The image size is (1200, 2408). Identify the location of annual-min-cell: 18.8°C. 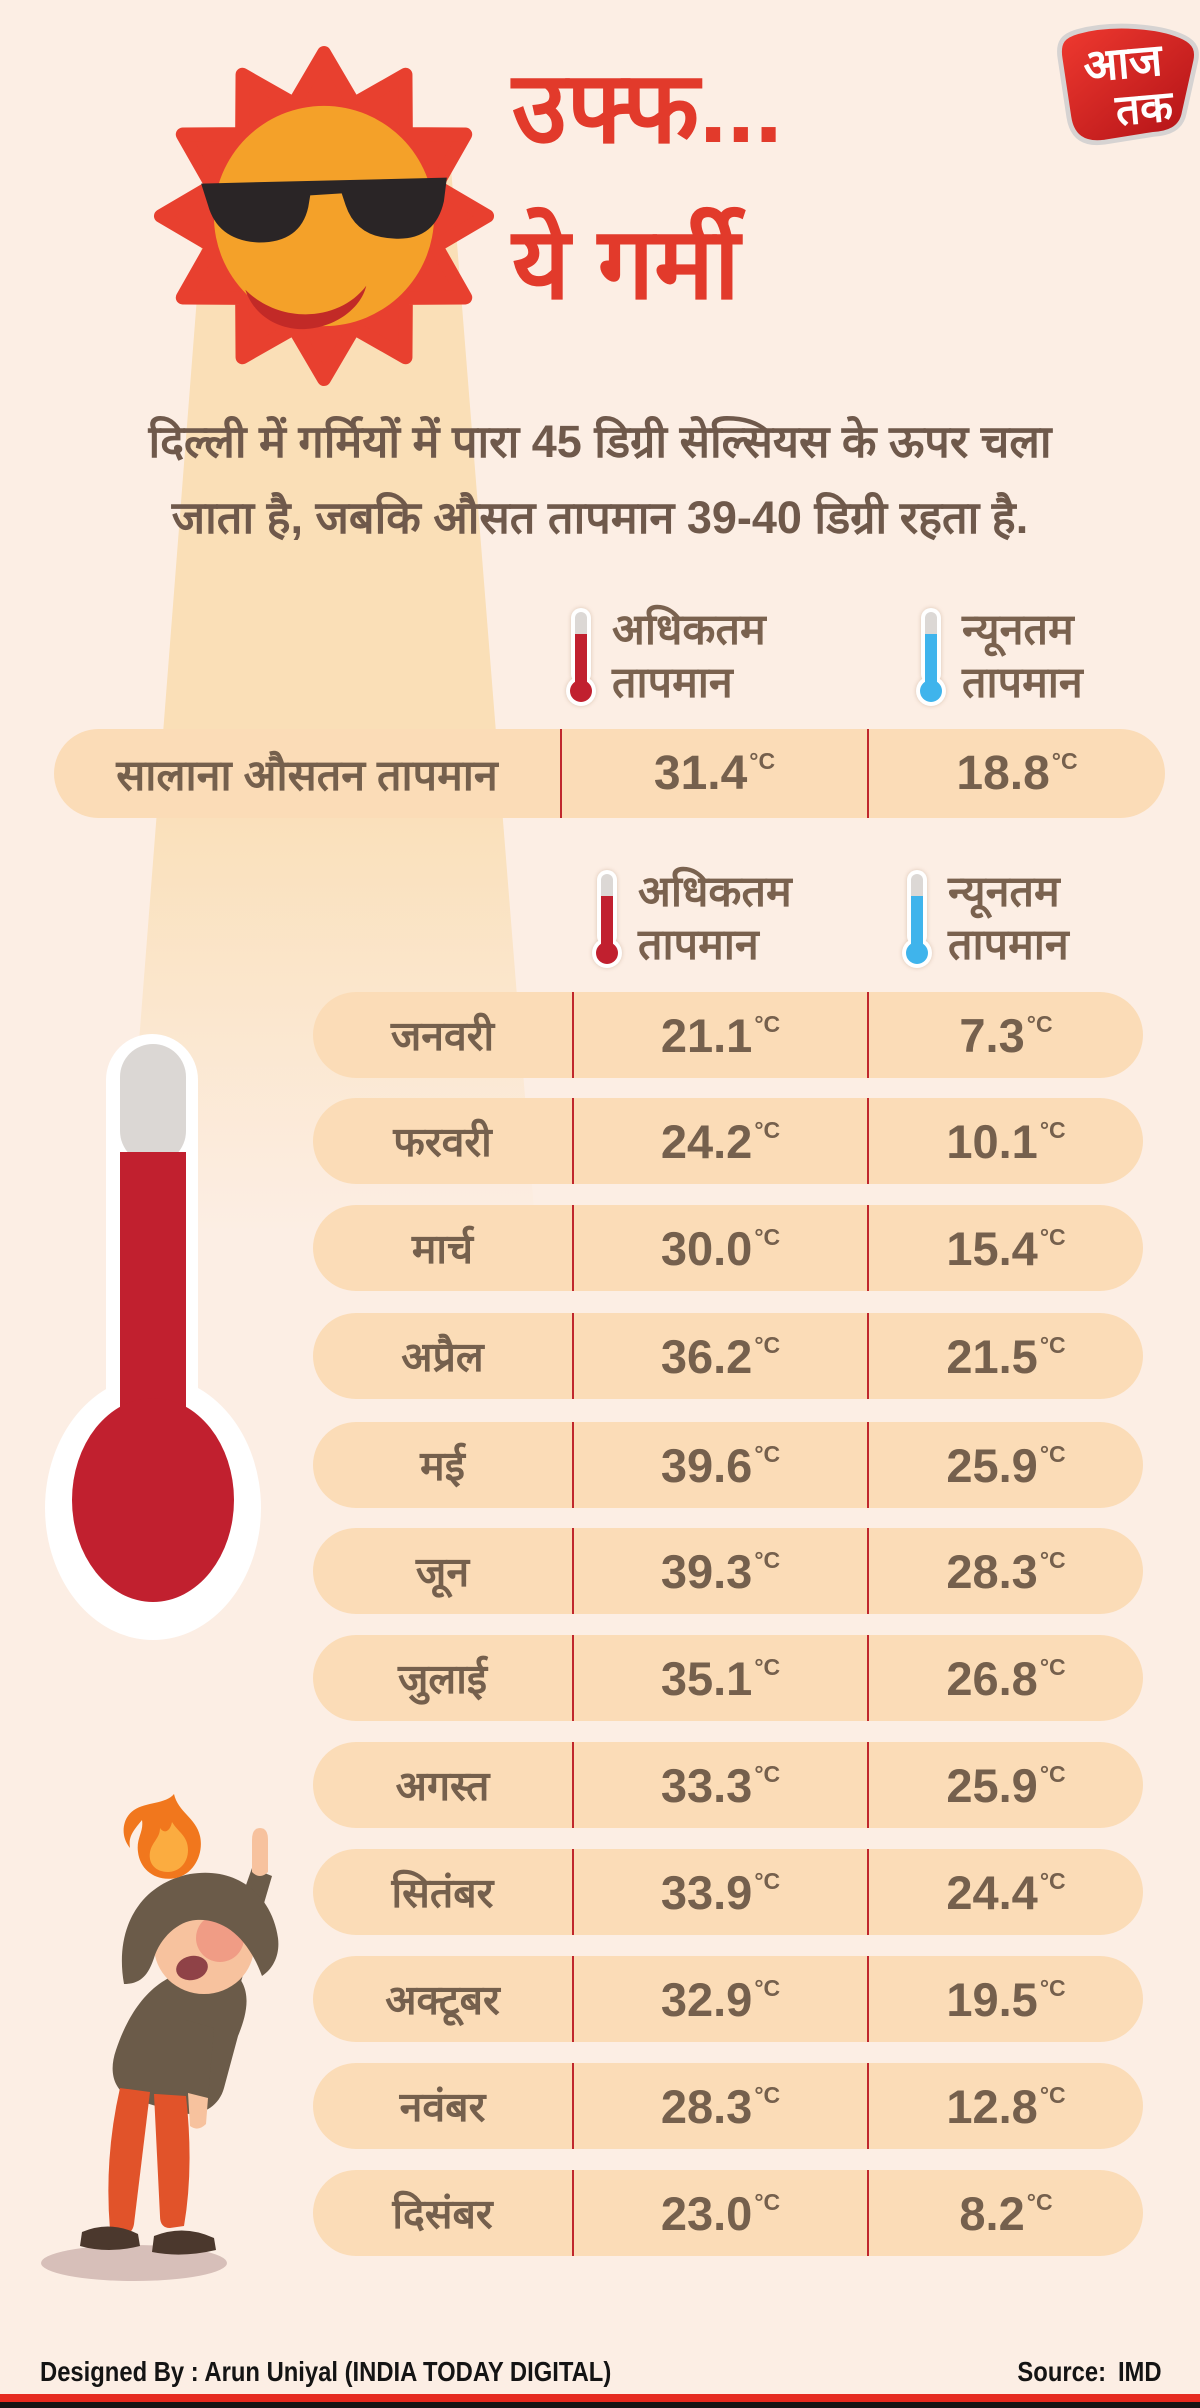
(1016, 773).